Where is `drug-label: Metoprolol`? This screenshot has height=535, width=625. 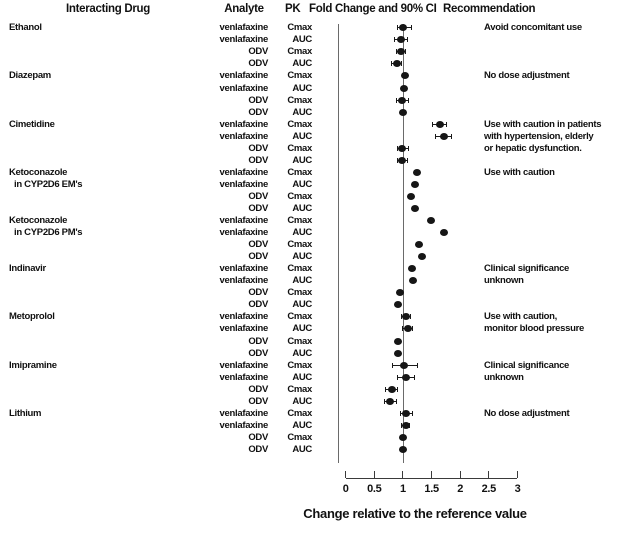
drug-label: Metoprolol is located at coordinates (32, 317).